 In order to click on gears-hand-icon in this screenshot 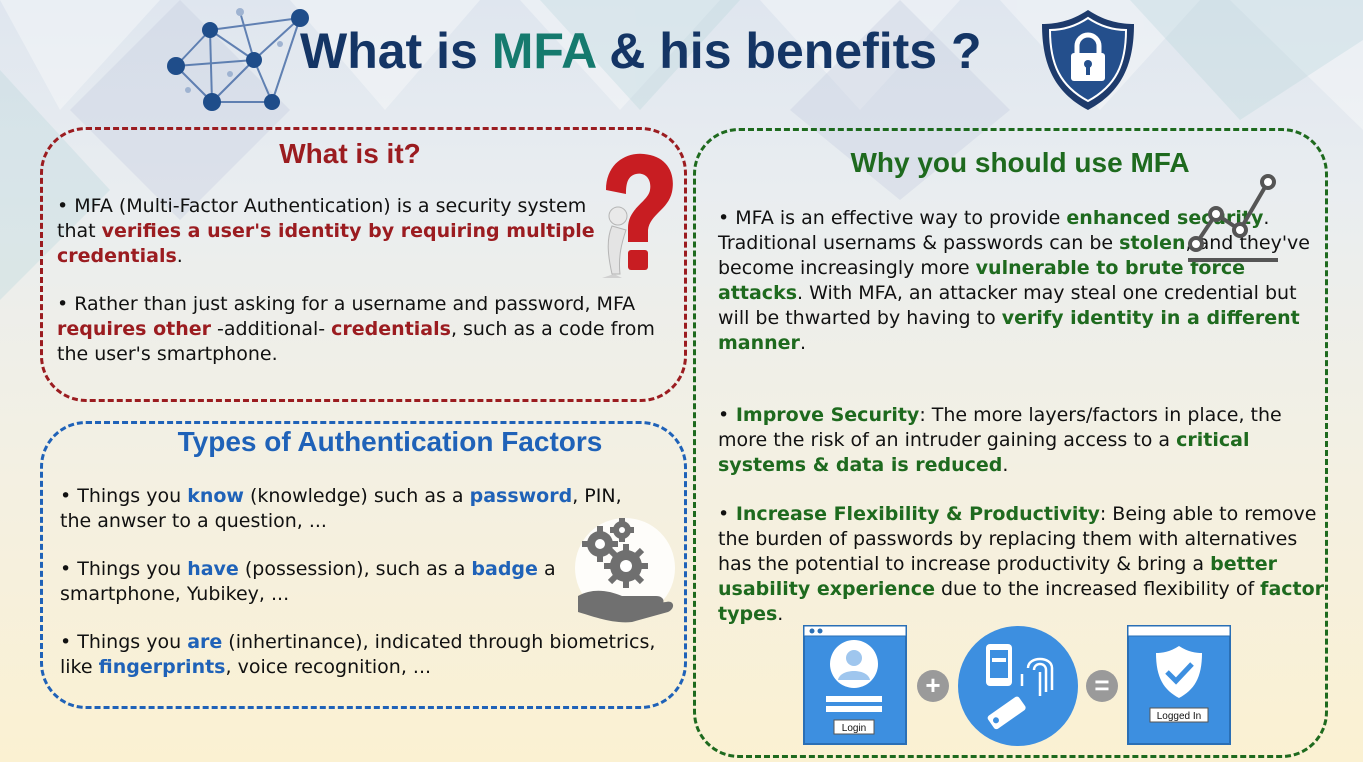, I will do `click(625, 570)`.